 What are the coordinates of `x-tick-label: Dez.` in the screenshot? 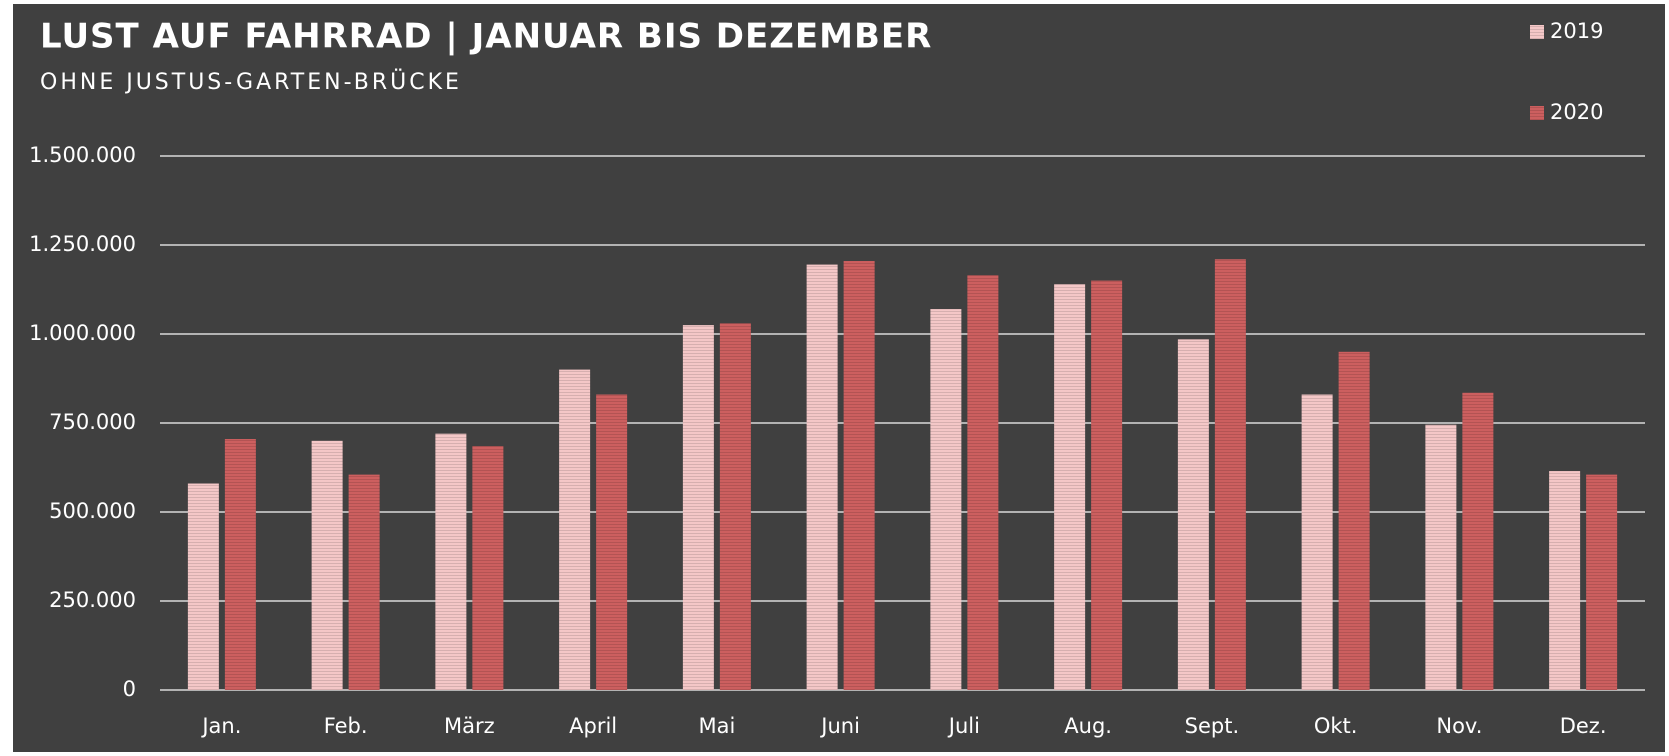 It's located at (1583, 726).